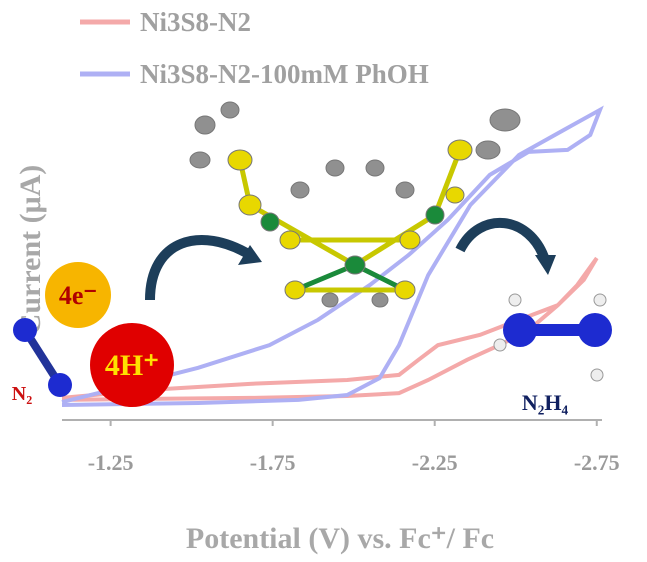 This screenshot has width=647, height=562. What do you see at coordinates (435, 462) in the screenshot?
I see `x-tick-label: -2.25` at bounding box center [435, 462].